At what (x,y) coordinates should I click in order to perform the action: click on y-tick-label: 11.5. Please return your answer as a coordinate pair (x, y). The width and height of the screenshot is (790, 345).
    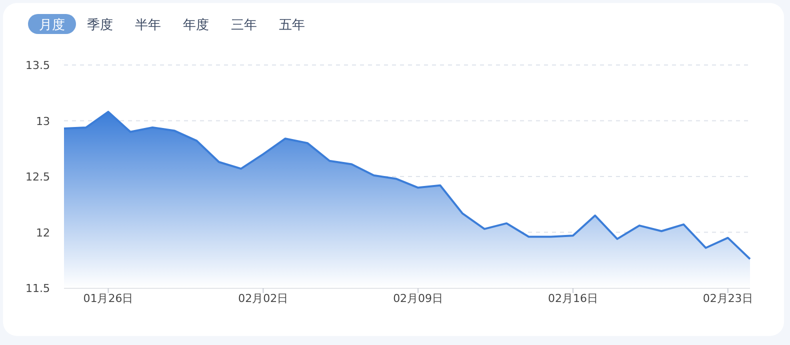
    Looking at the image, I should click on (38, 288).